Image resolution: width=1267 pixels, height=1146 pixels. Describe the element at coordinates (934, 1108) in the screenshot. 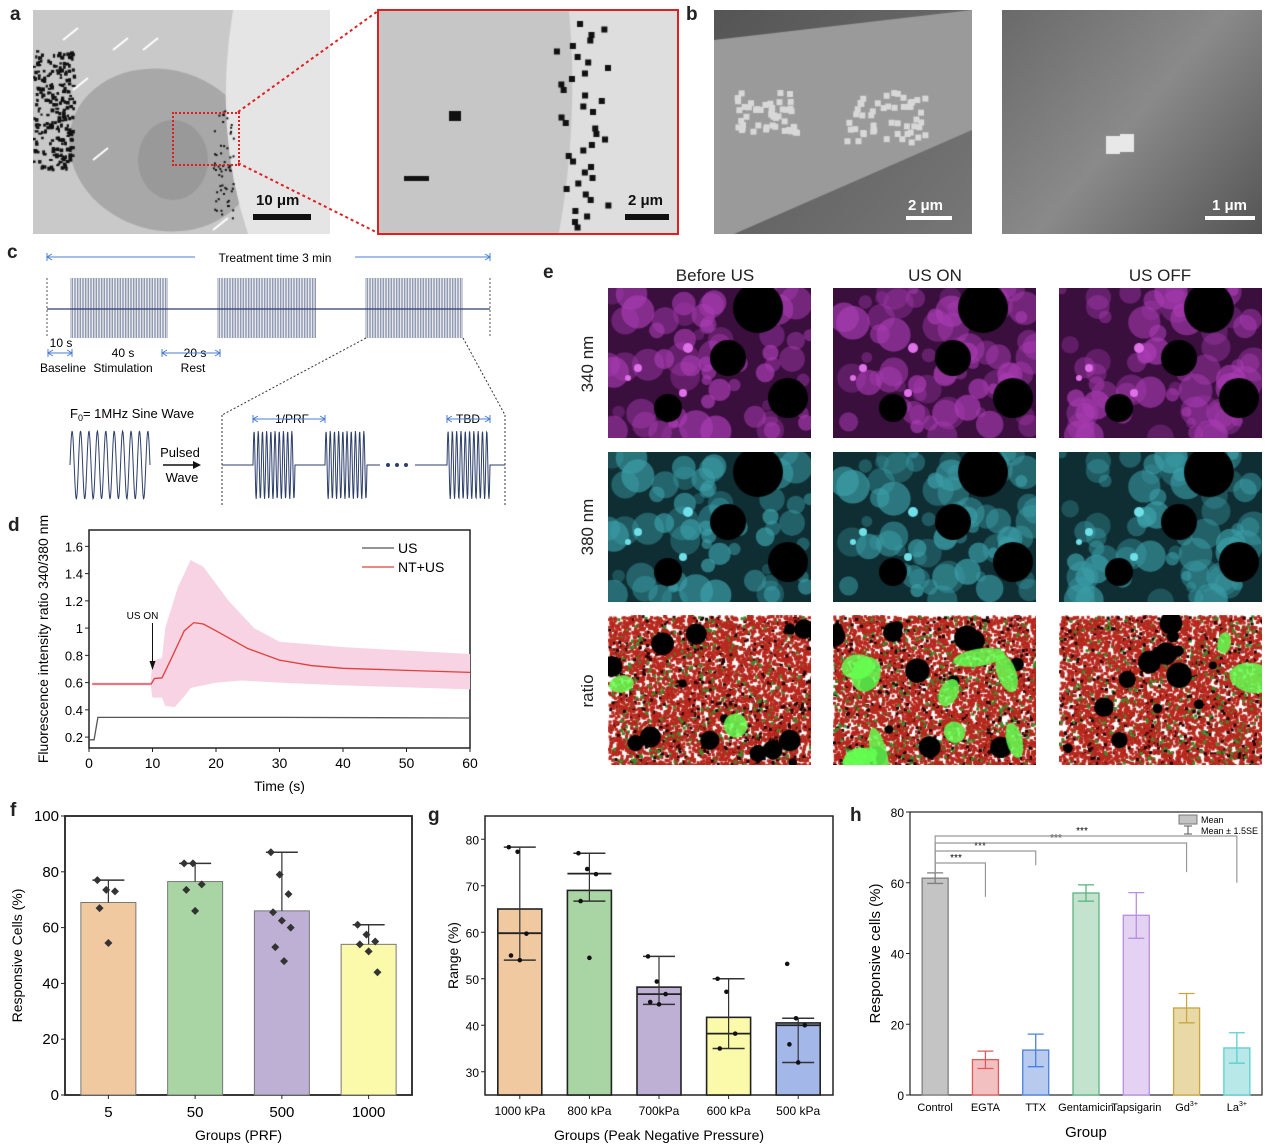

I see `category-name: Control` at that location.